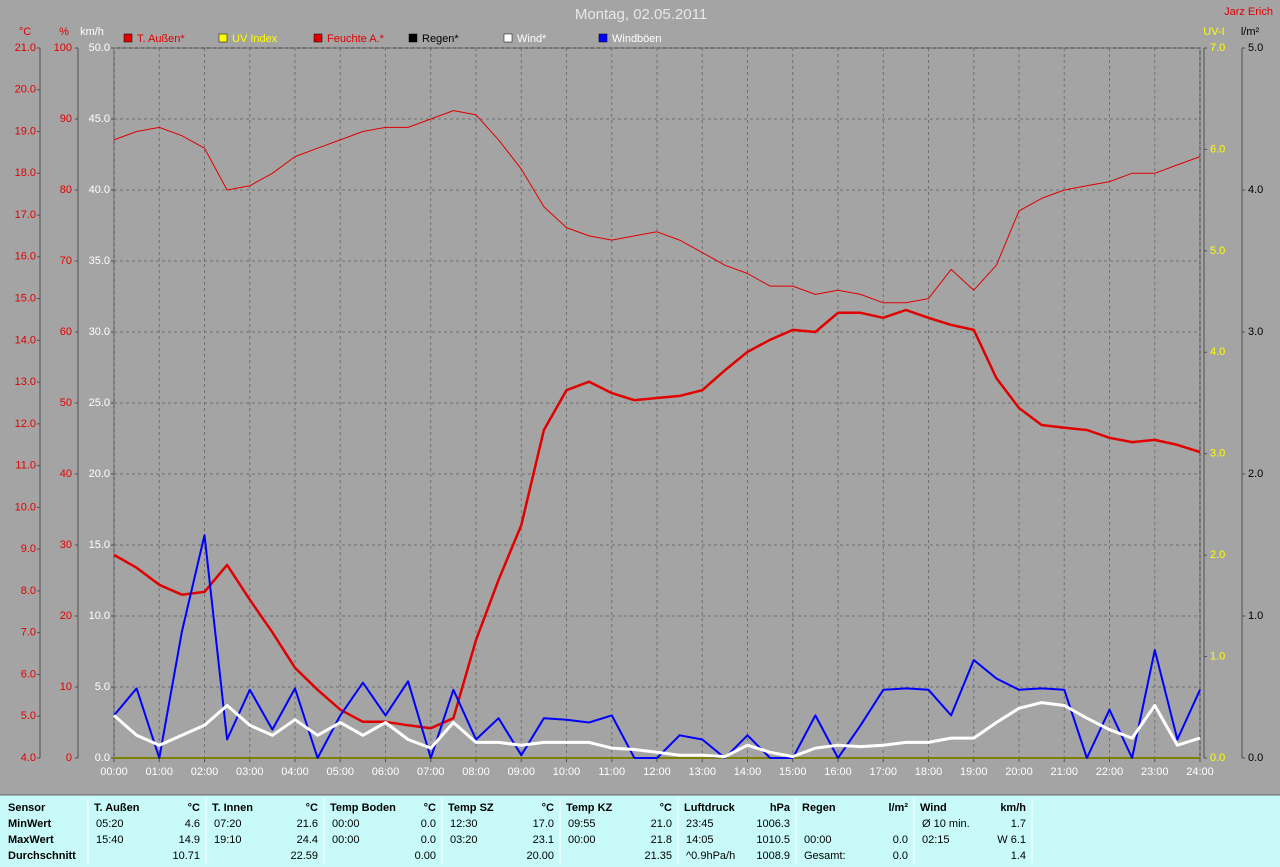  Describe the element at coordinates (773, 824) in the screenshot. I see `stats-value: 1006.3` at that location.